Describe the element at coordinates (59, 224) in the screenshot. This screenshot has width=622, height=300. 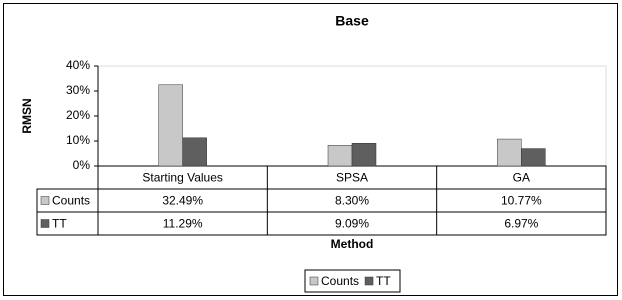
I see `table-legend-label: TT` at that location.